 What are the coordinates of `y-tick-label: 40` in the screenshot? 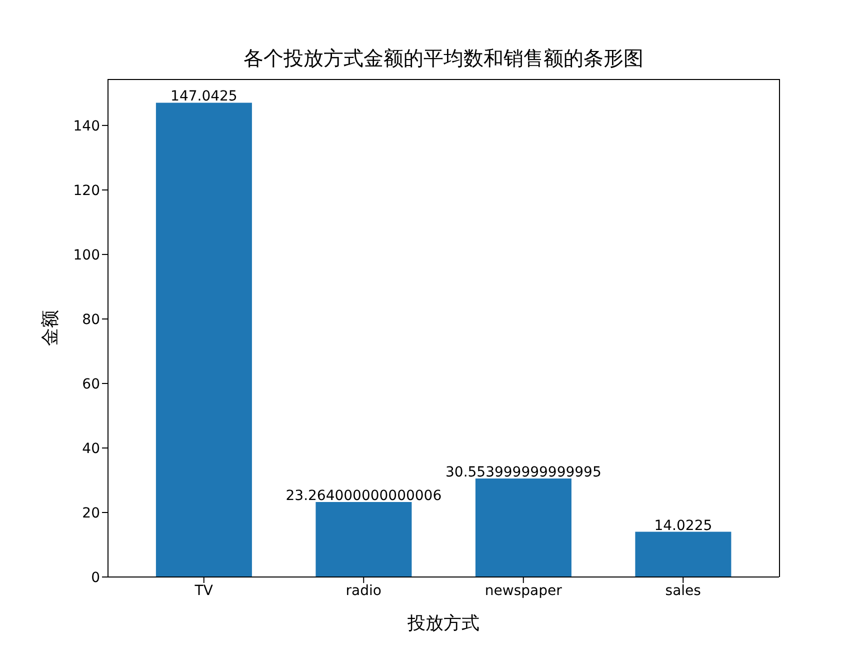 It's located at (91, 448).